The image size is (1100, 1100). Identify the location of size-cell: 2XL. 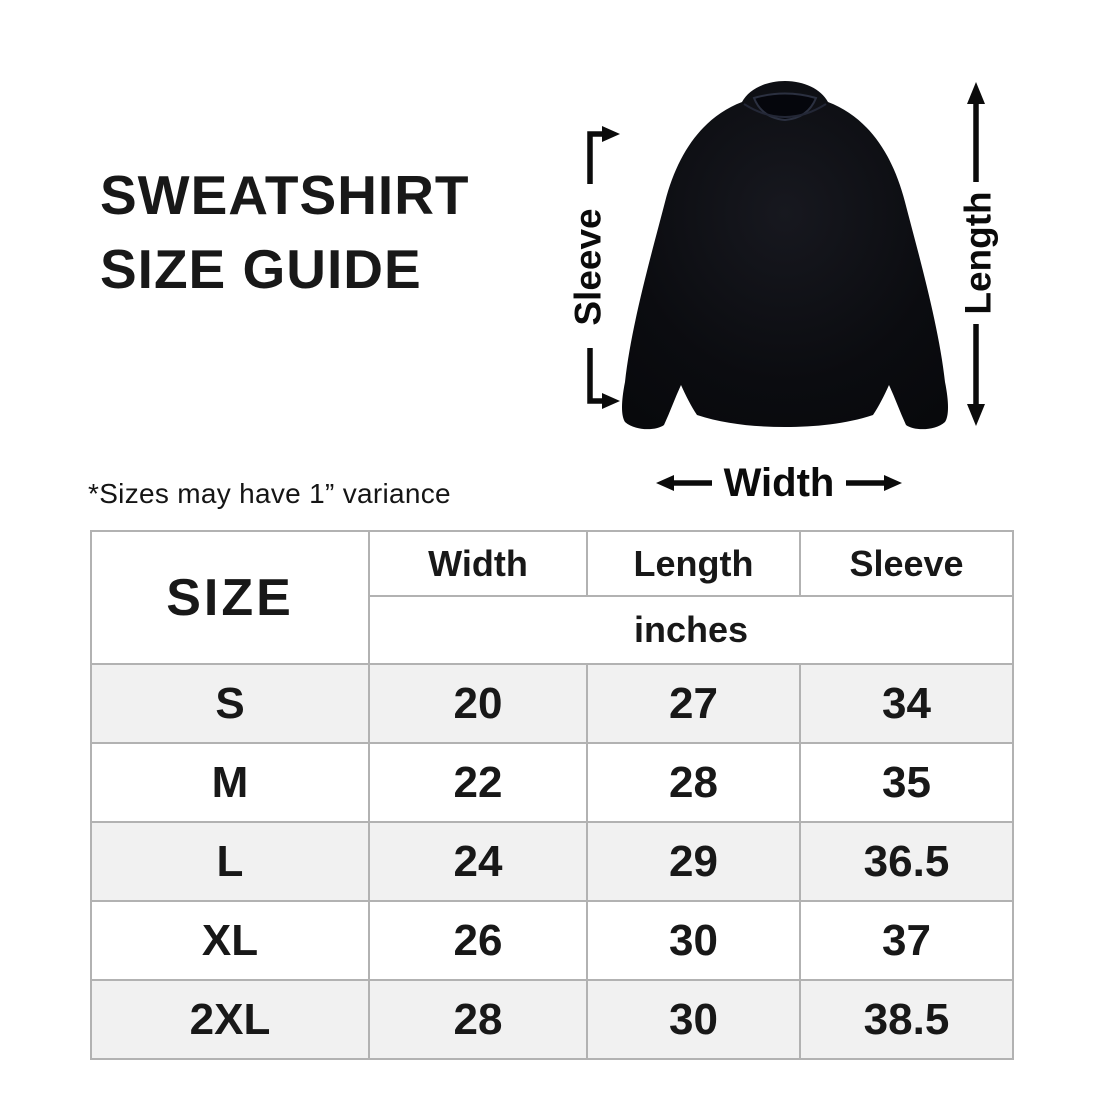
(230, 1019).